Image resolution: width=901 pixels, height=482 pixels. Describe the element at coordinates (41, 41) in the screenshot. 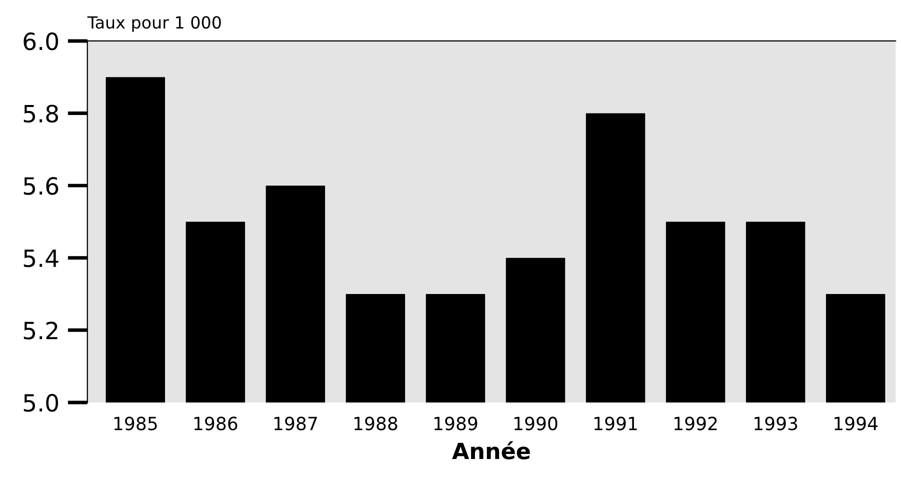

I see `y-tick-label: 6.0` at that location.